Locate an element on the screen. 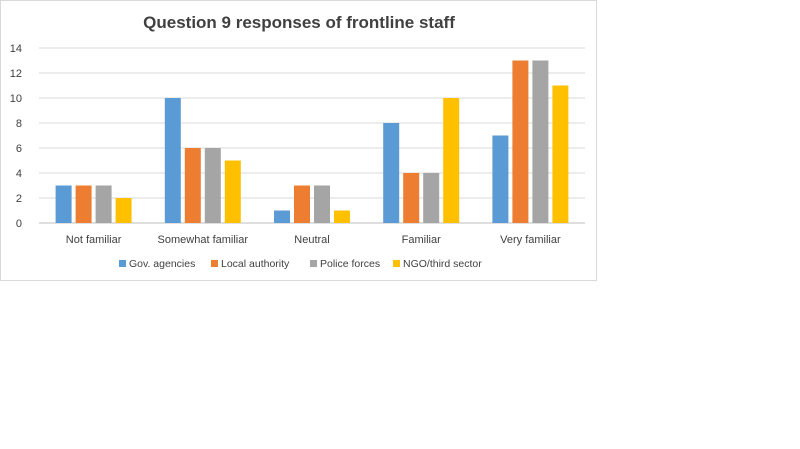 The image size is (800, 449). y-tick-label: 0 is located at coordinates (19, 224).